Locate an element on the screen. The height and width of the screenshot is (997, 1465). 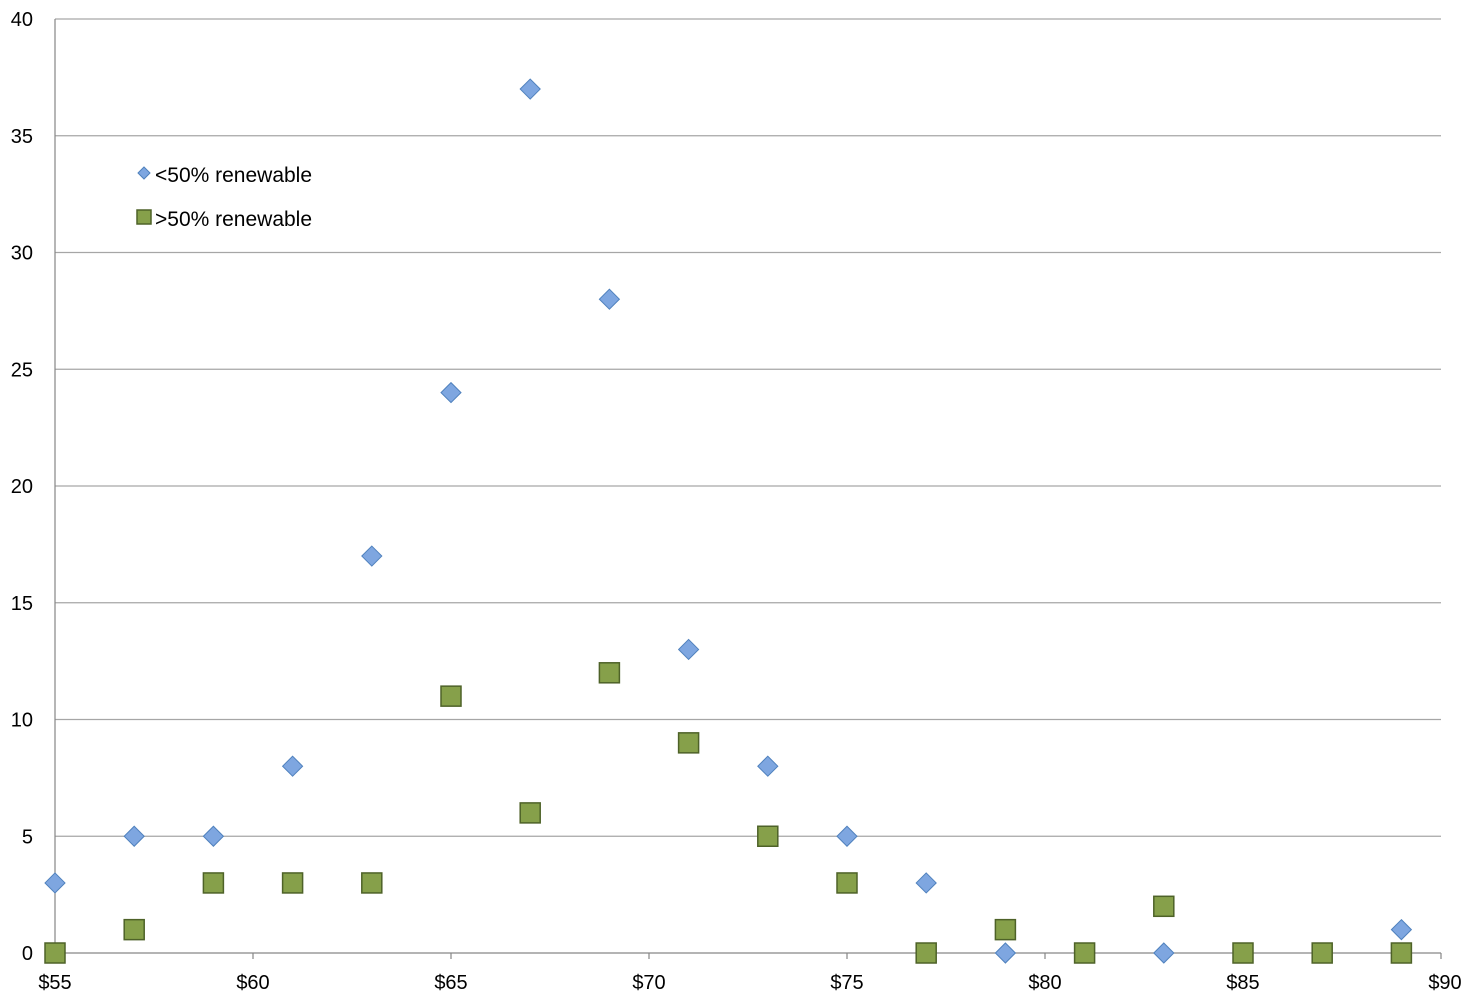
y-tick-label: 10 is located at coordinates (22, 721).